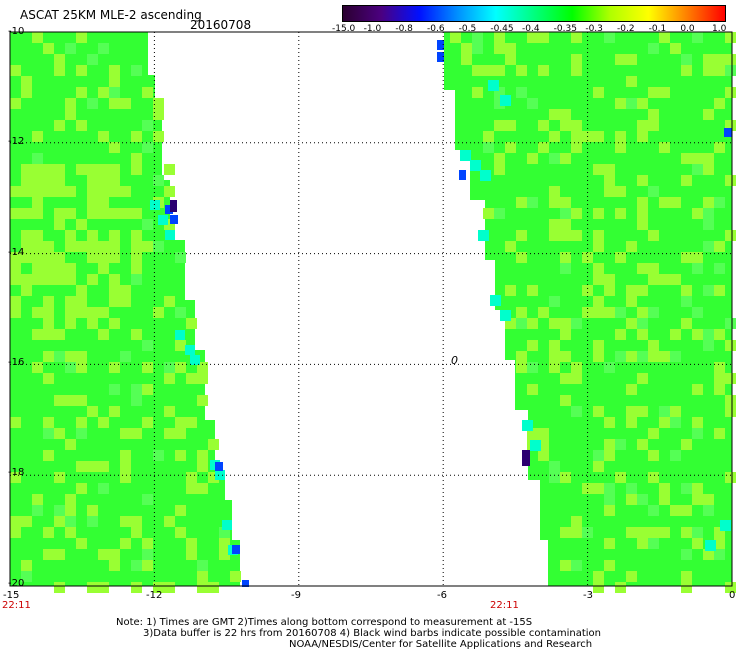 This screenshot has height=650, width=740. I want to click on colorbar-tick-label: -0.8, so click(404, 29).